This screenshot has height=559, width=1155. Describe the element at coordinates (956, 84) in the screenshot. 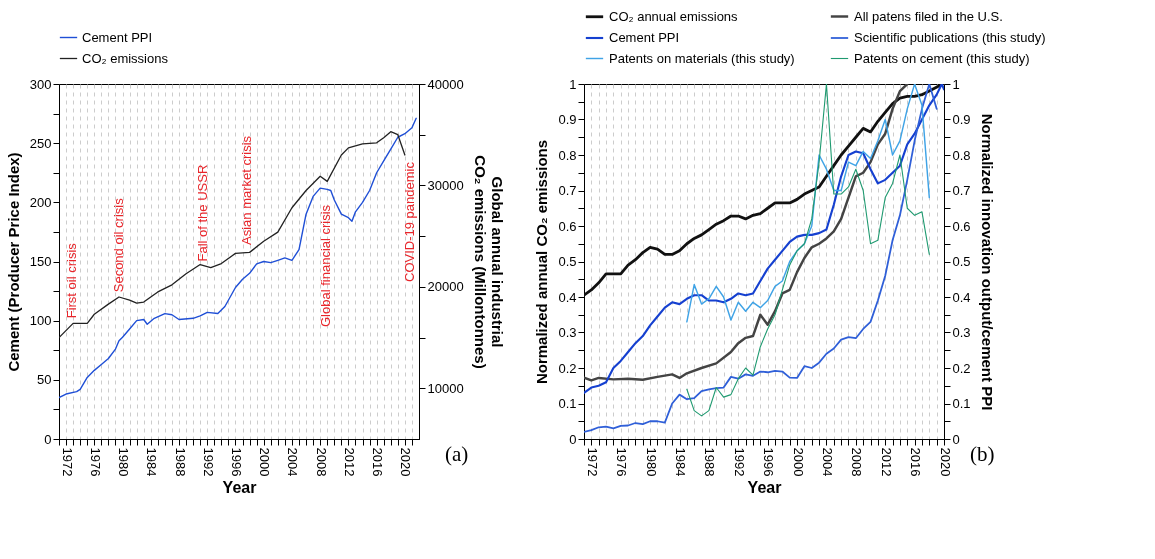

I see `y2-tick-label: 1` at that location.